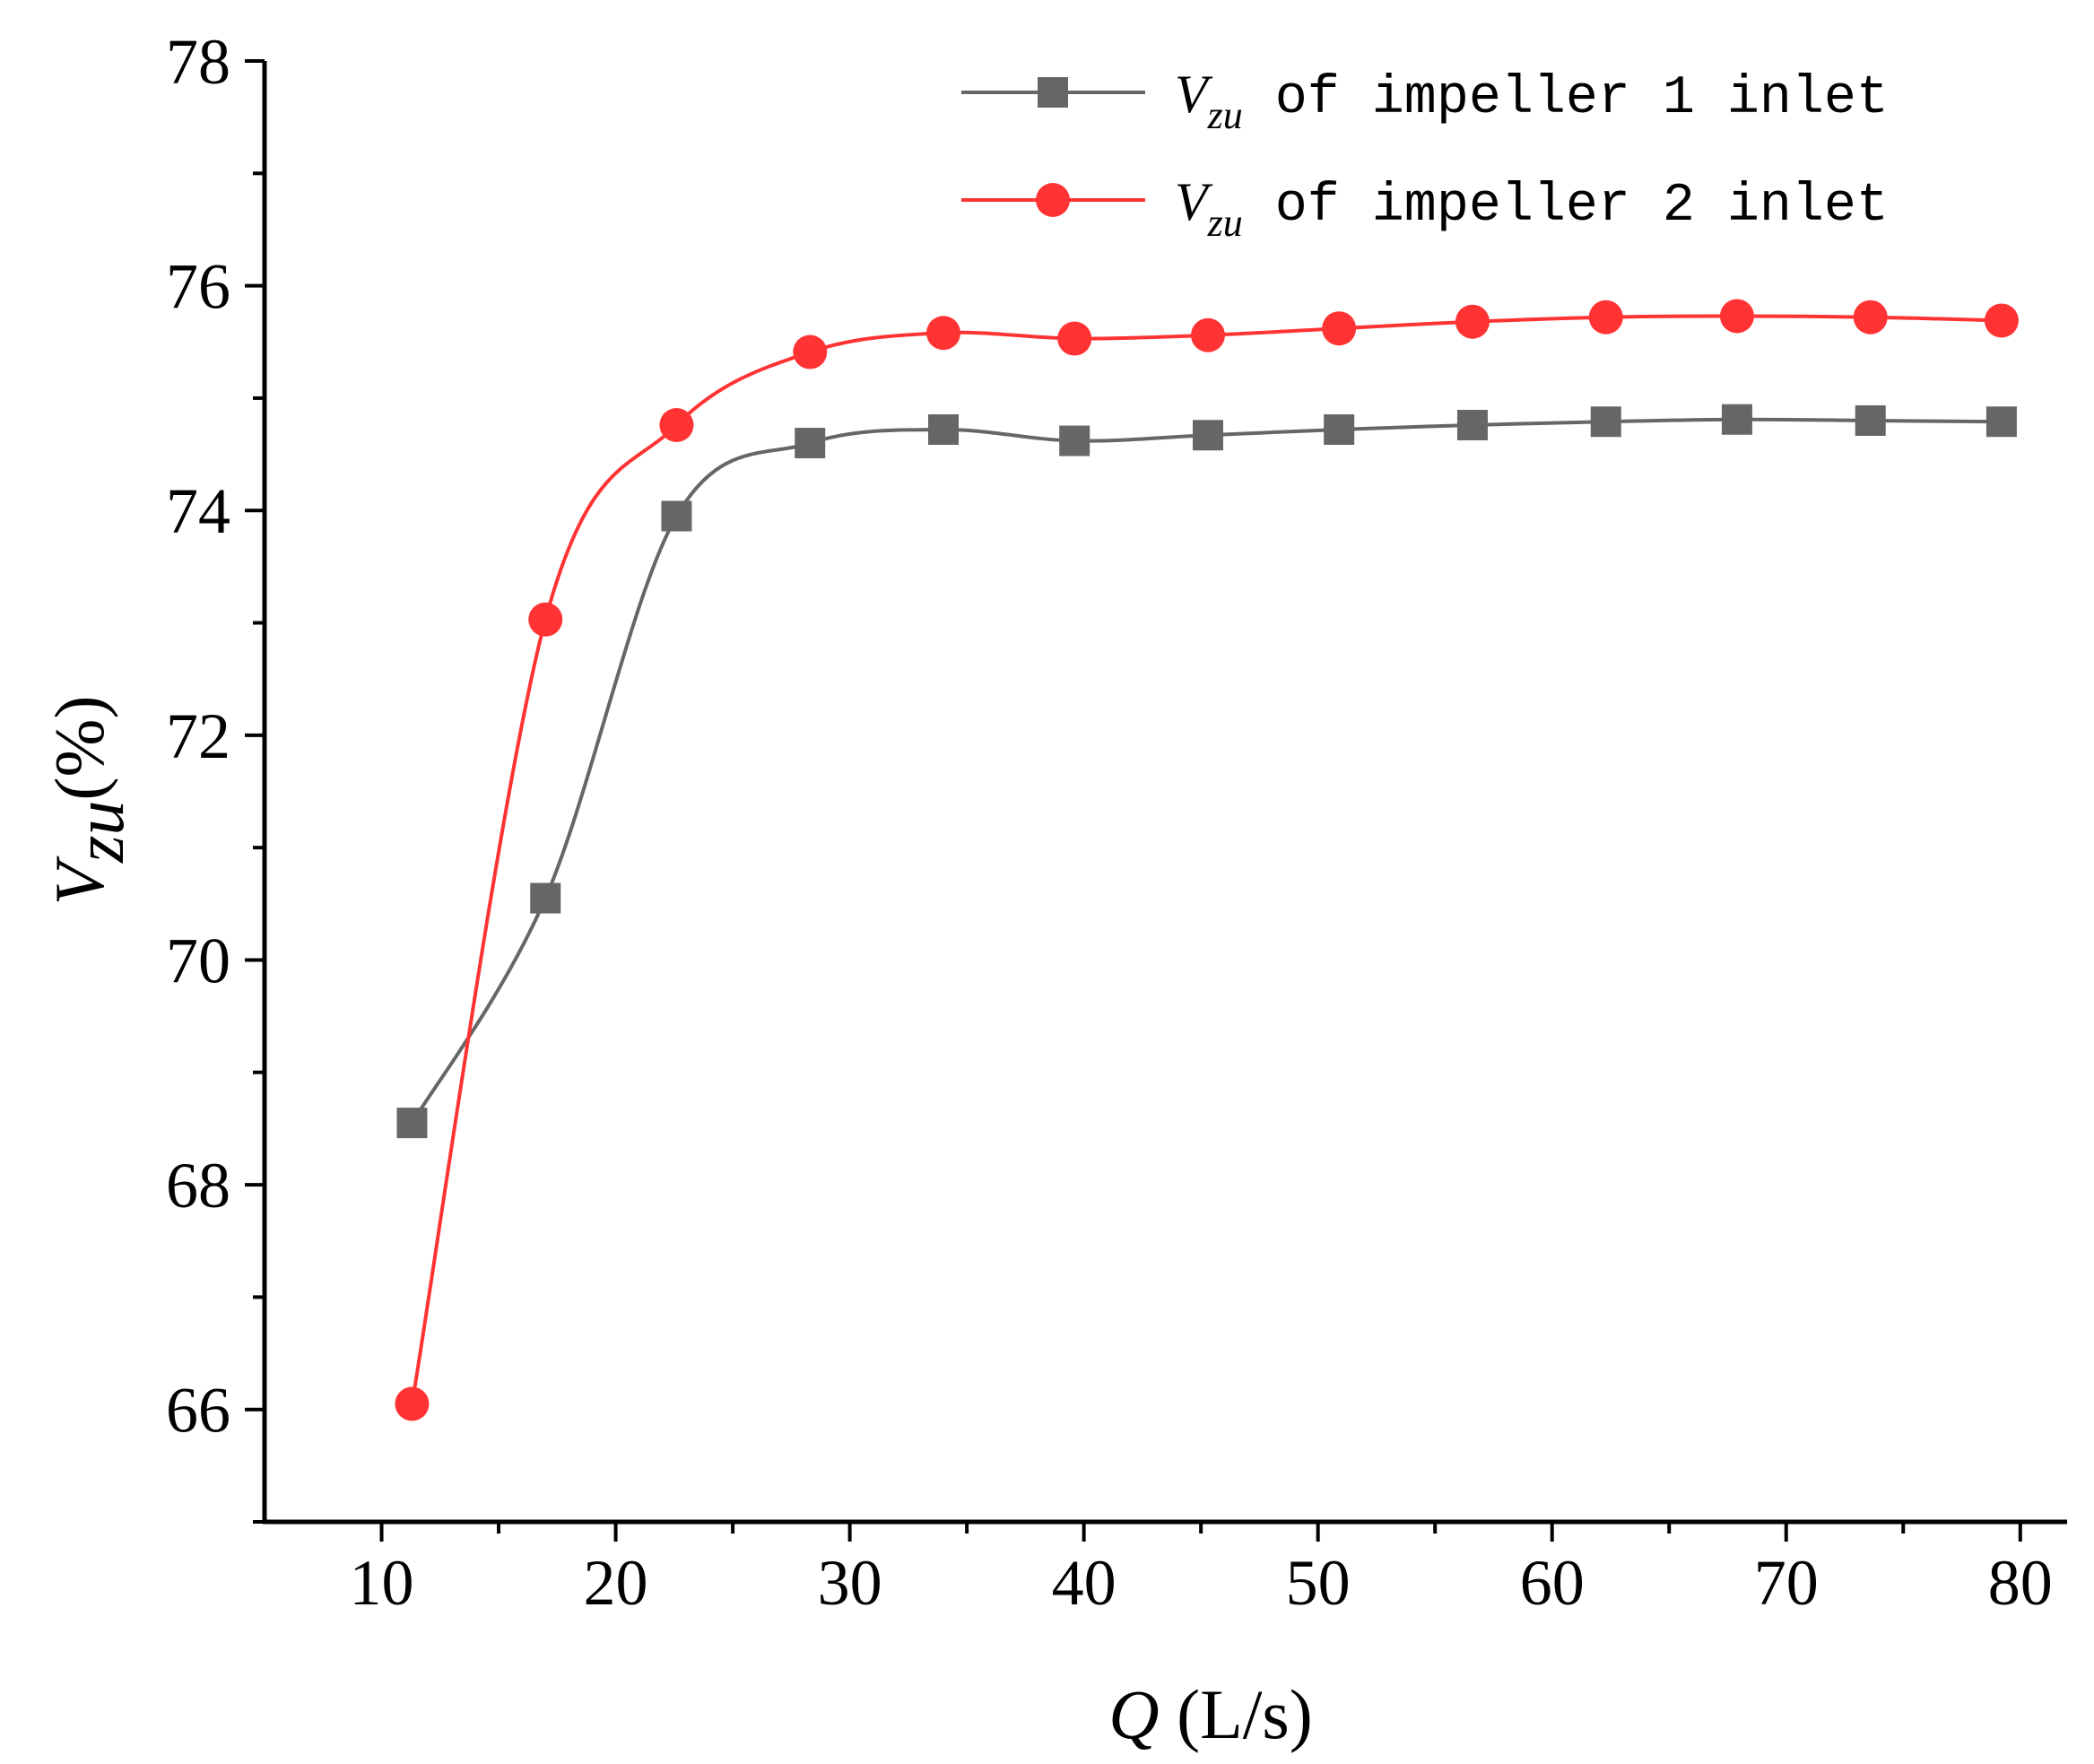 Image resolution: width=2094 pixels, height=1764 pixels. I want to click on x-axis-var: Q, so click(1133, 1714).